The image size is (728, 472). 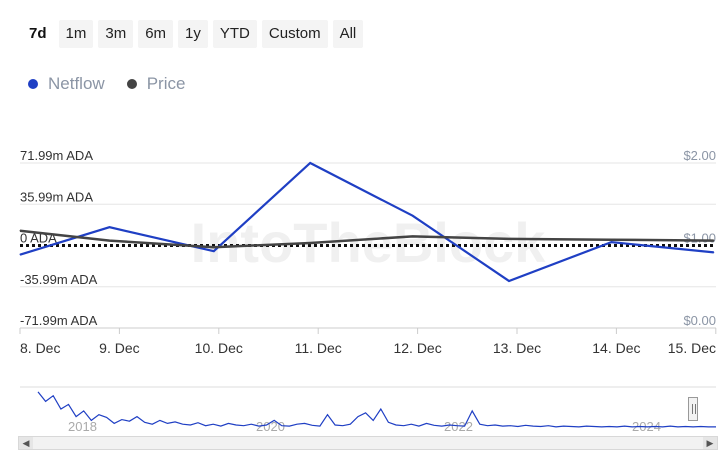 I want to click on x-tick-label: 15. Dec, so click(x=692, y=348).